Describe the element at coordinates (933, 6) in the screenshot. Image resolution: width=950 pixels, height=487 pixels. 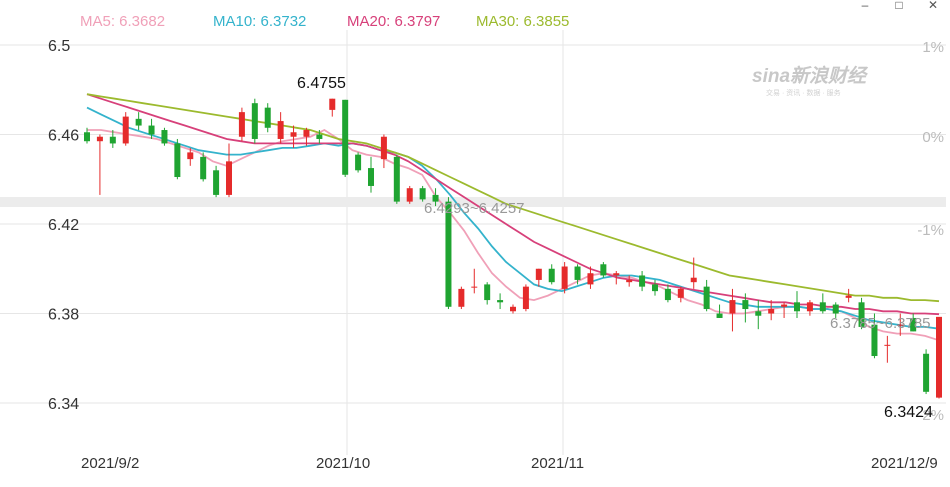
I see `close-icon: ✕` at that location.